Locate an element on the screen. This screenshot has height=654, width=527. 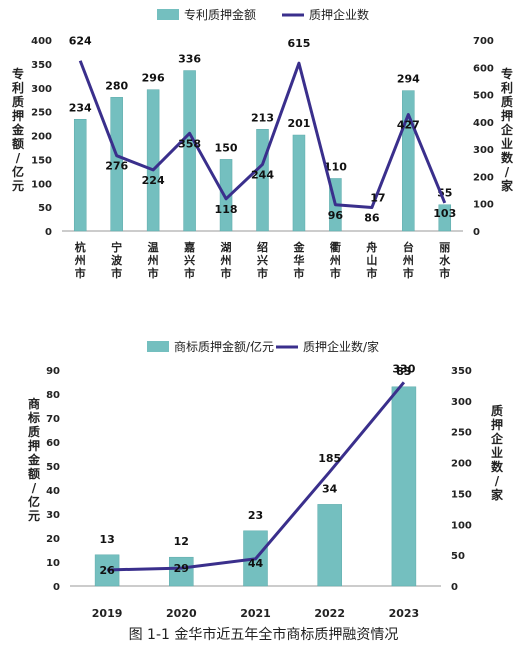
legend-bar-label: 专利质押金额 is located at coordinates (220, 14).